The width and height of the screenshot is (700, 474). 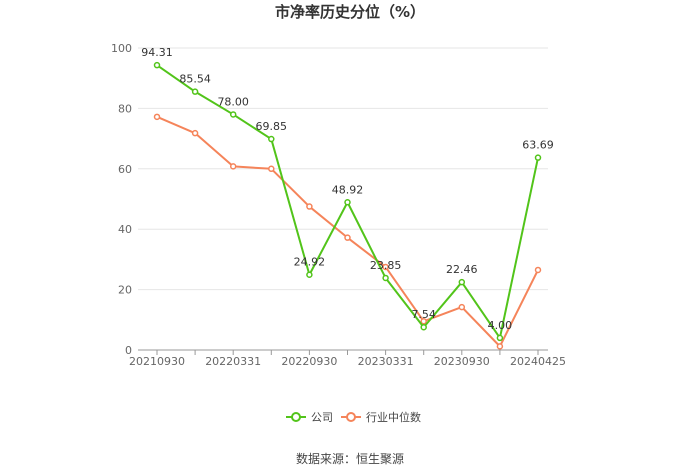 I want to click on legend-item-industry-median: 行业中位数, so click(x=381, y=417).